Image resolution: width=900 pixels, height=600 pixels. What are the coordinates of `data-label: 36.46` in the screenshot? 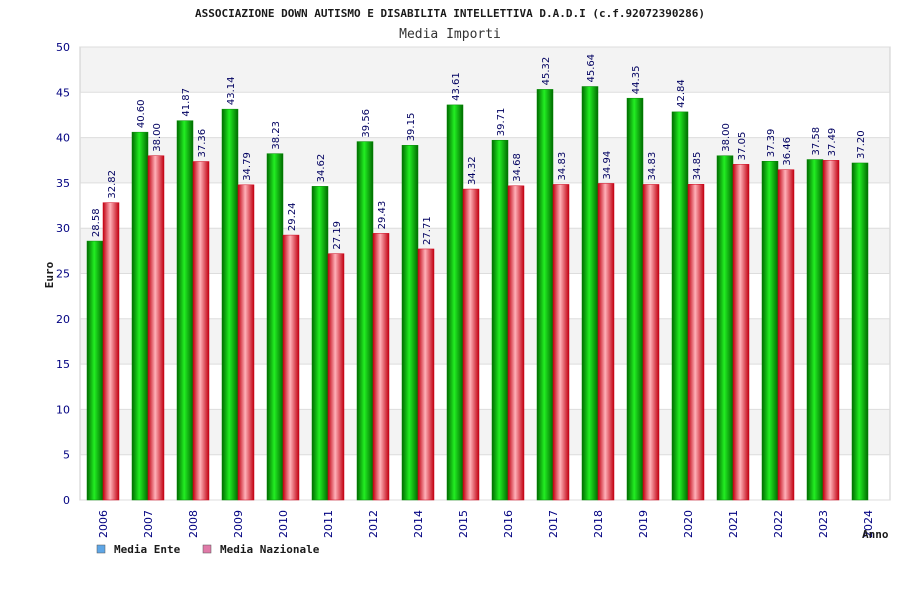 It's located at (787, 151).